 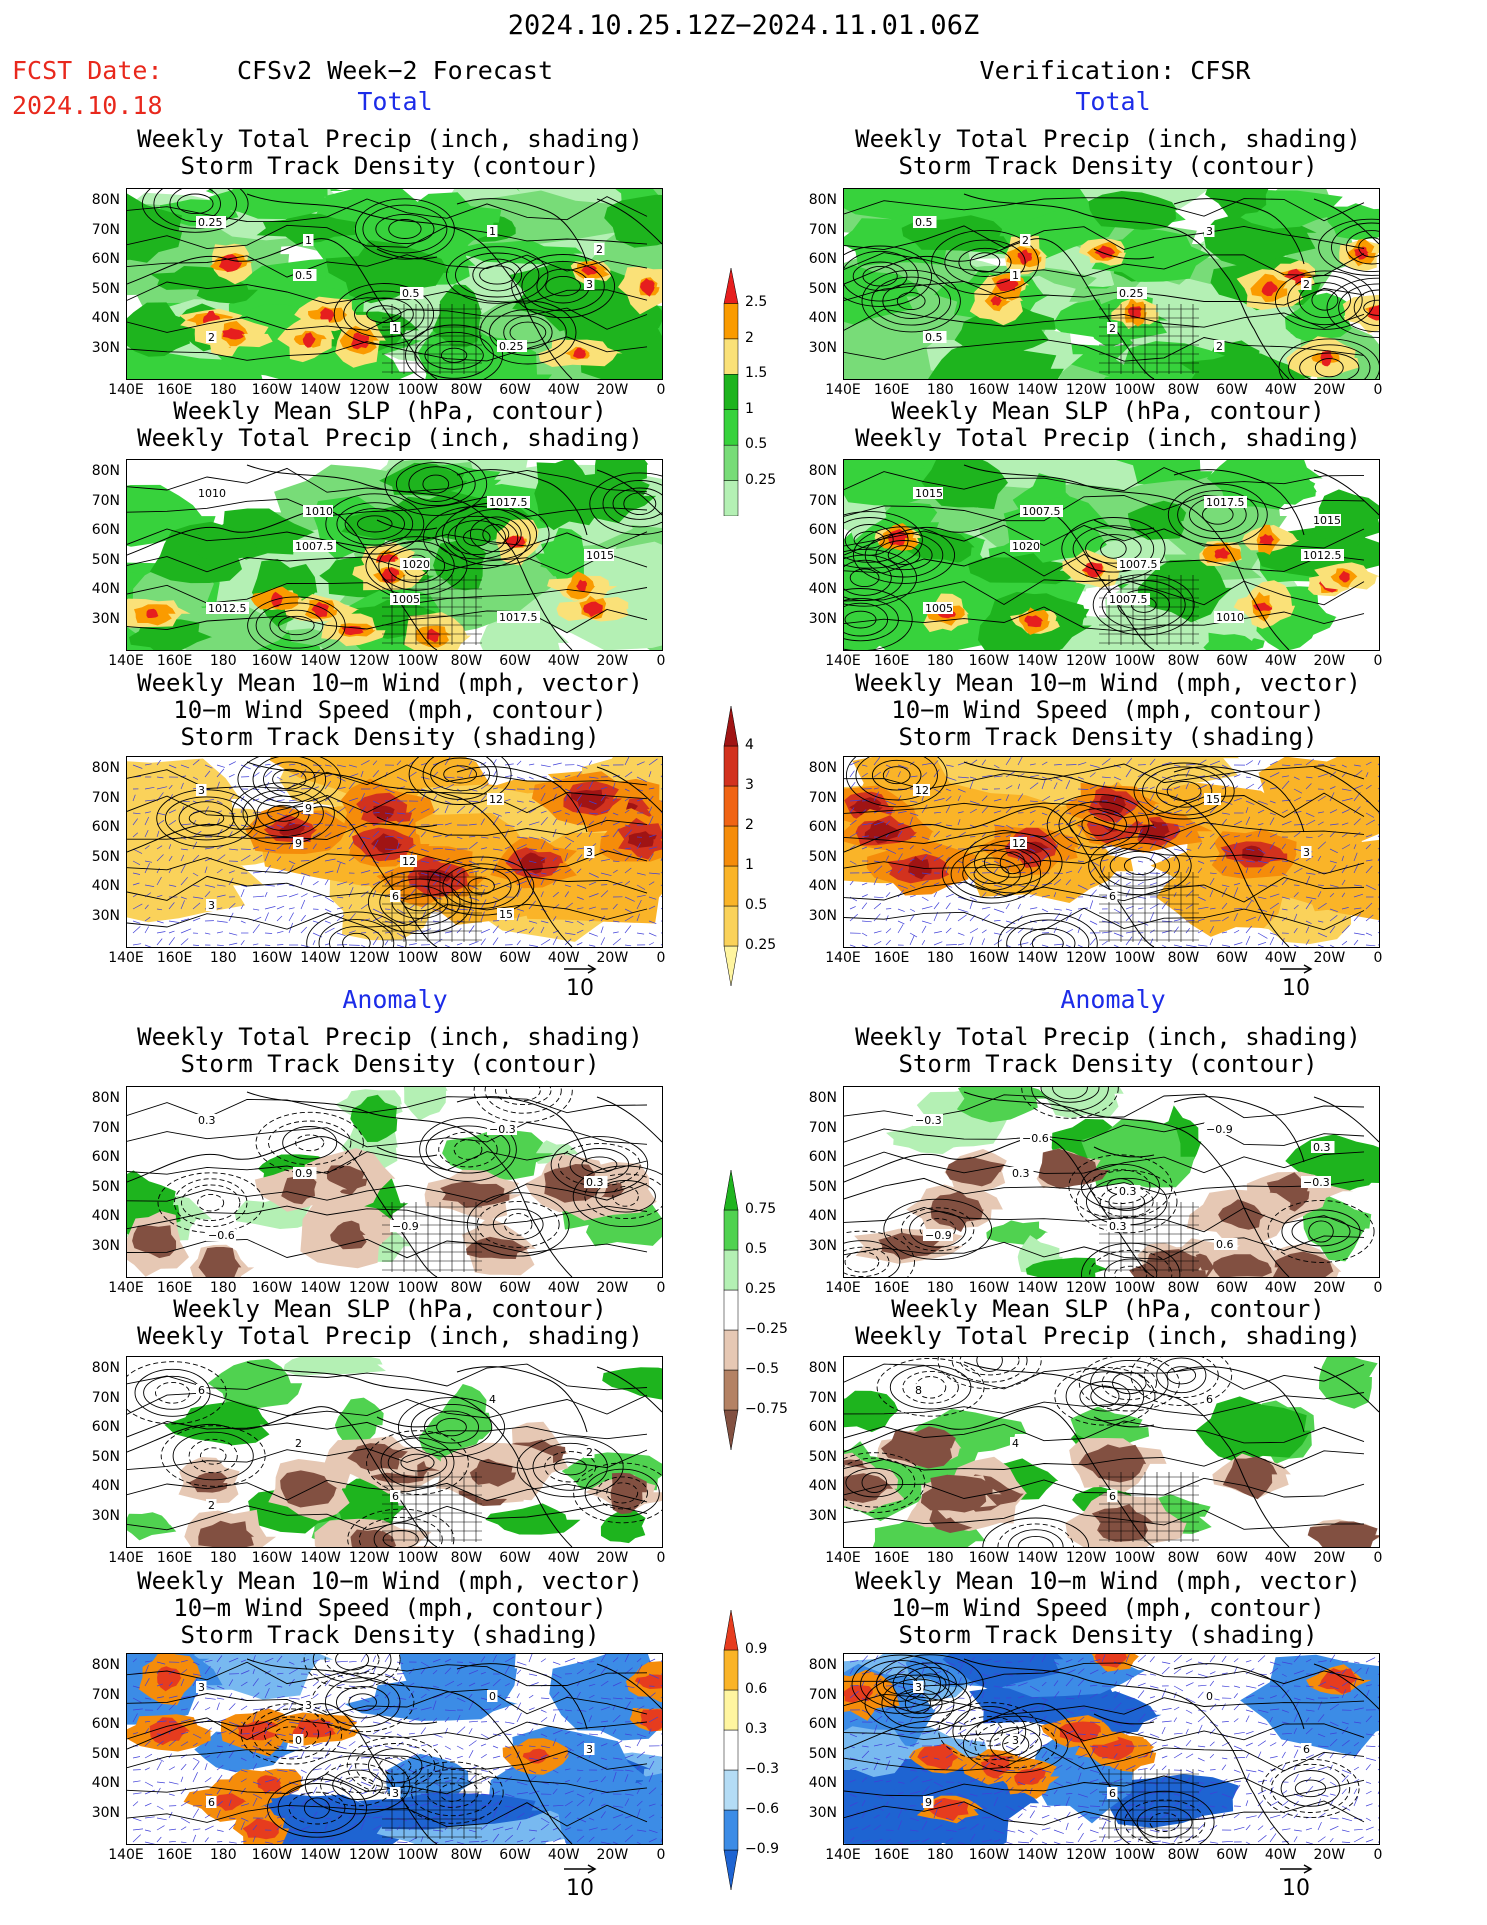 I want to click on contour-label: −0.9, so click(x=405, y=1226).